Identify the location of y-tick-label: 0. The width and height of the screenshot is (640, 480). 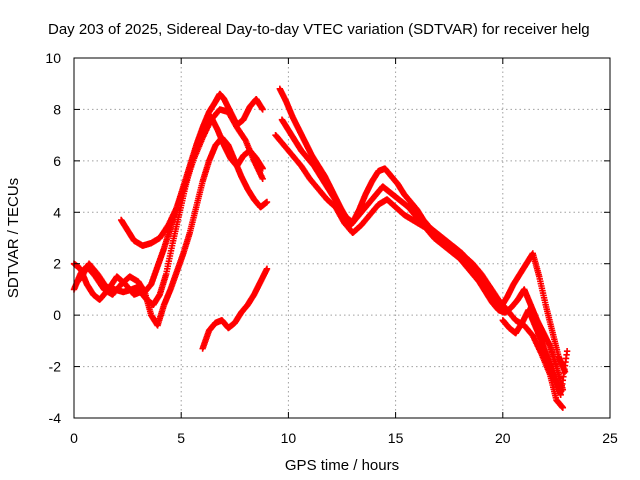
(57, 315).